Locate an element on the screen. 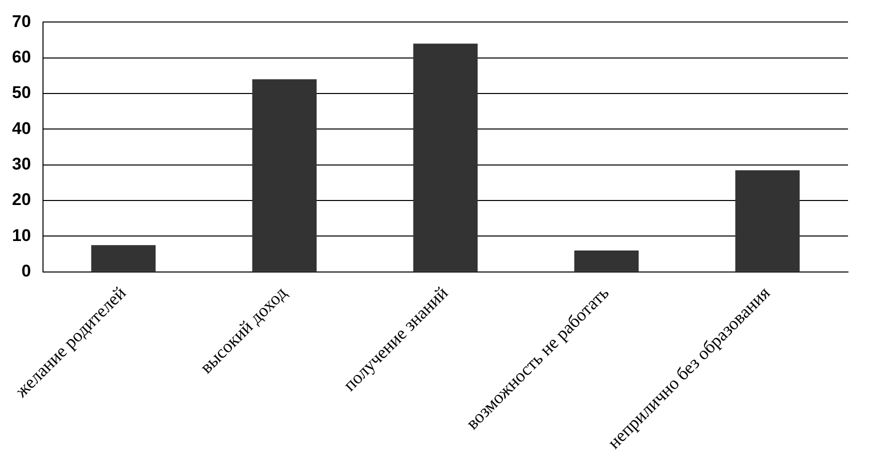 The image size is (873, 457). y-tick-label: 50 is located at coordinates (21, 92).